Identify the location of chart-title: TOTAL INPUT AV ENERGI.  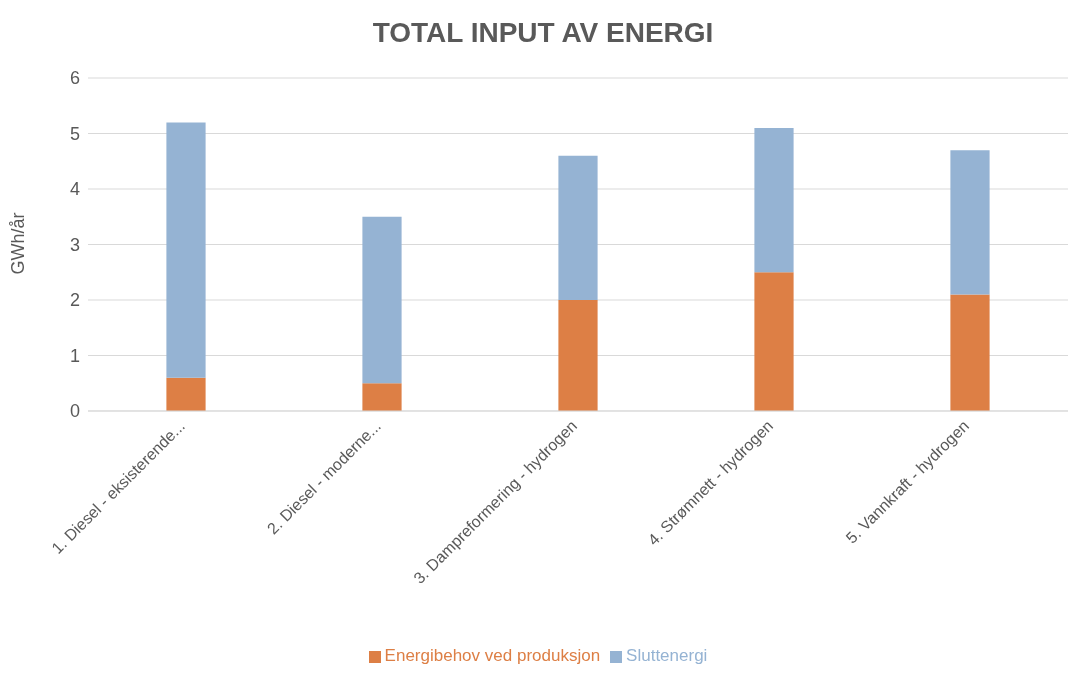
(543, 33).